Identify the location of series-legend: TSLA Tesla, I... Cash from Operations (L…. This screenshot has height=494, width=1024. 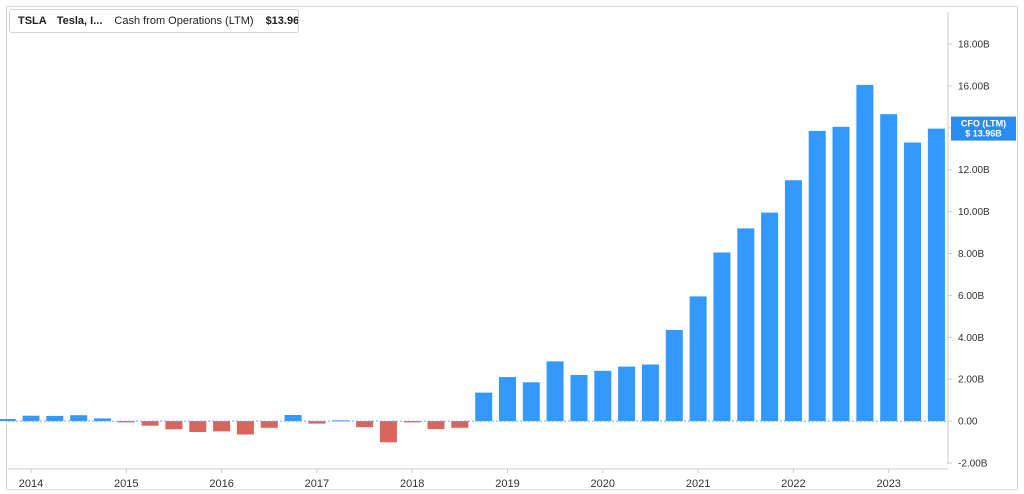
(154, 21).